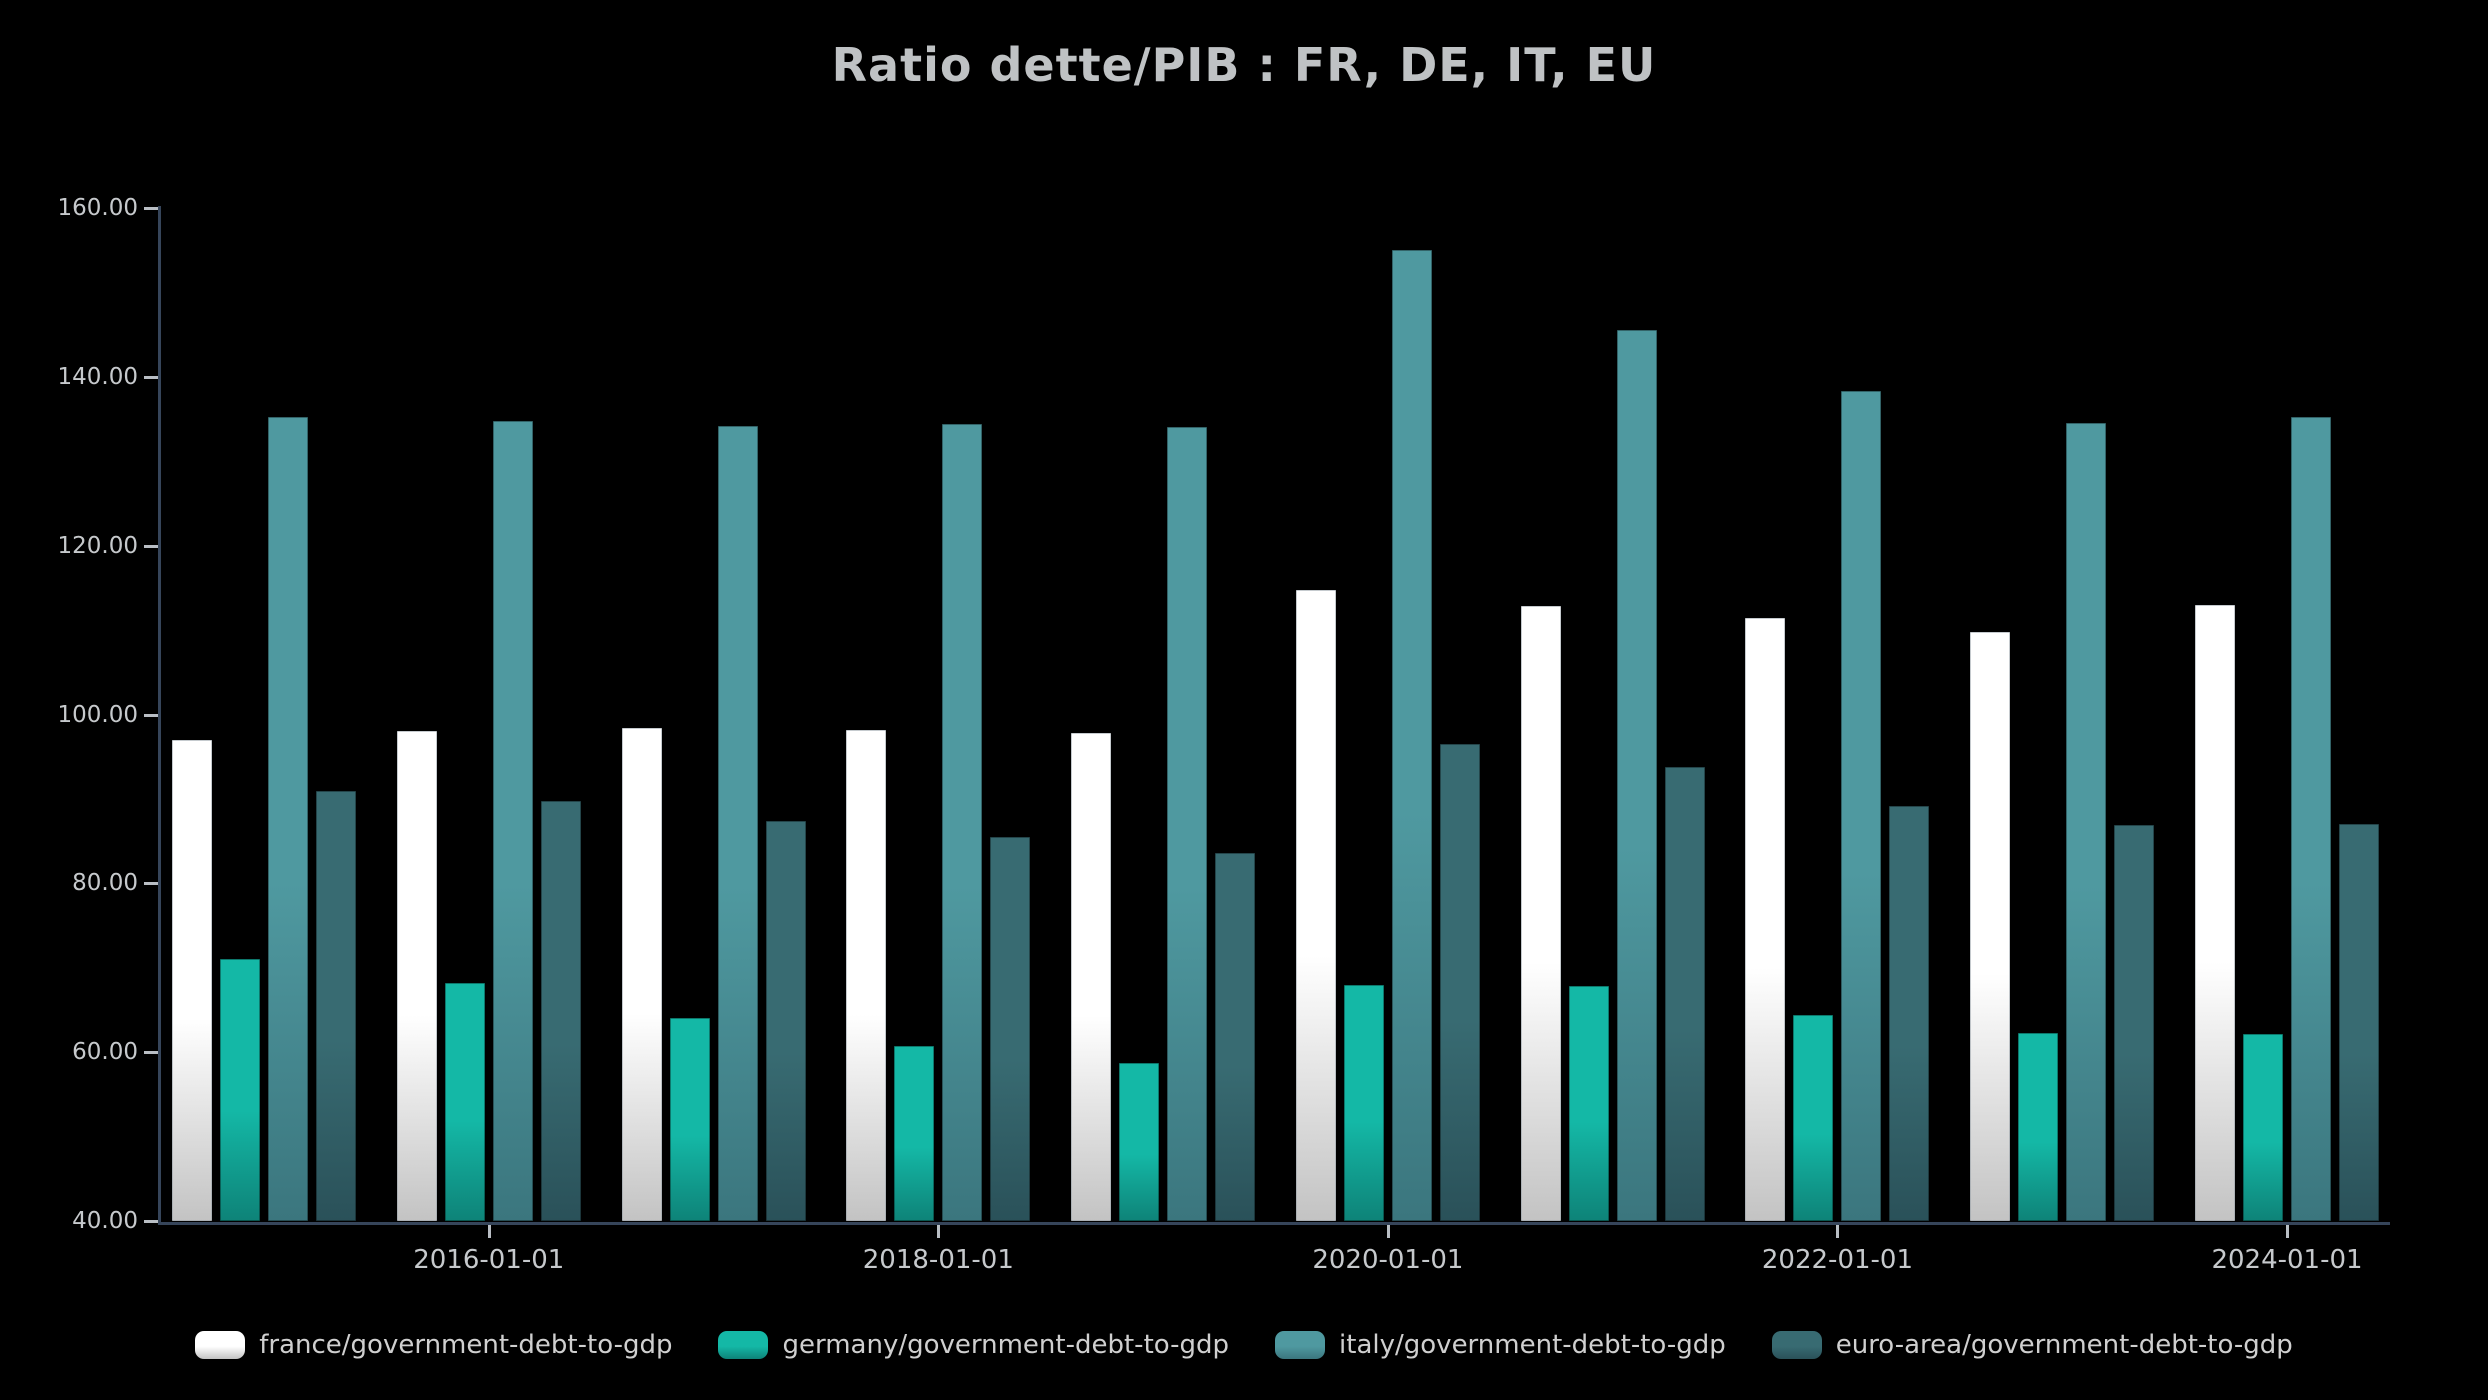  I want to click on x-tick-label: 2022-01-01, so click(1837, 1260).